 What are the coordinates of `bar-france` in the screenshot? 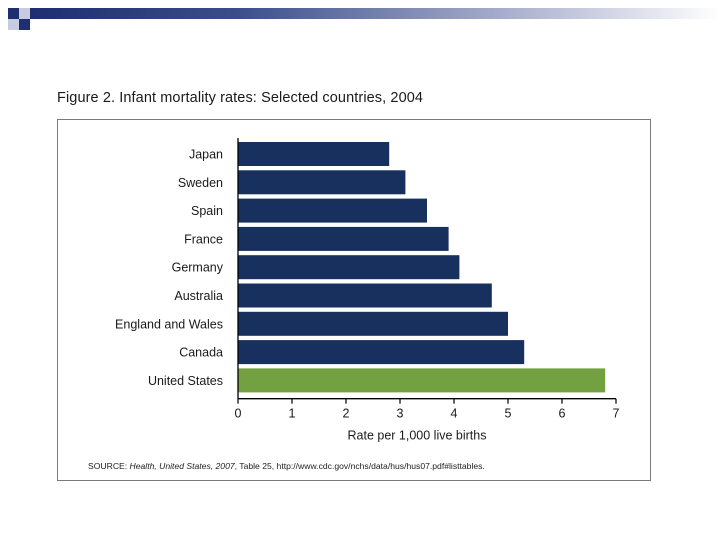 It's located at (343, 238).